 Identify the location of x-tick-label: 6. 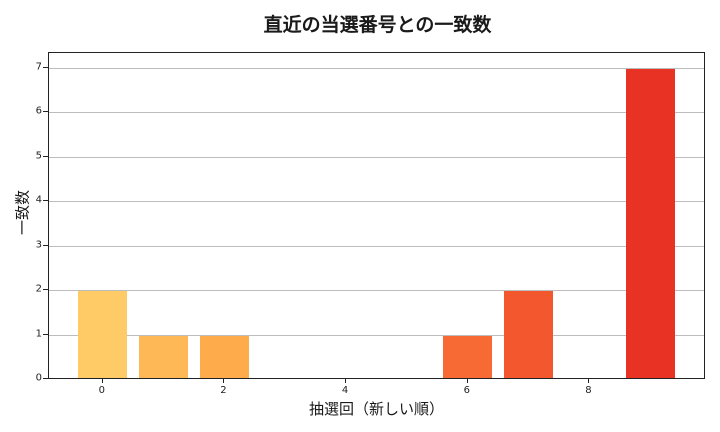
(466, 390).